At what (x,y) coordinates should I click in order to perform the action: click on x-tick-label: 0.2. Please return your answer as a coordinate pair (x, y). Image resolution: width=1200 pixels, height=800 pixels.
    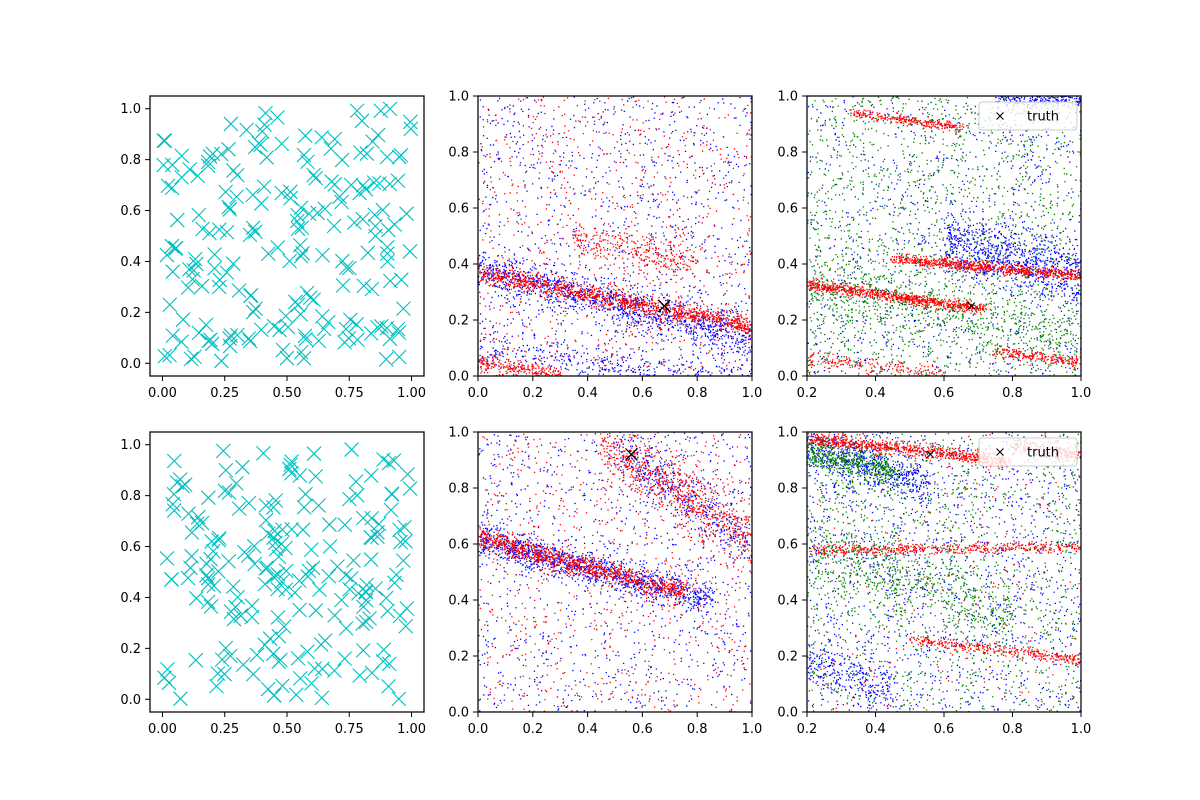
    Looking at the image, I should click on (532, 393).